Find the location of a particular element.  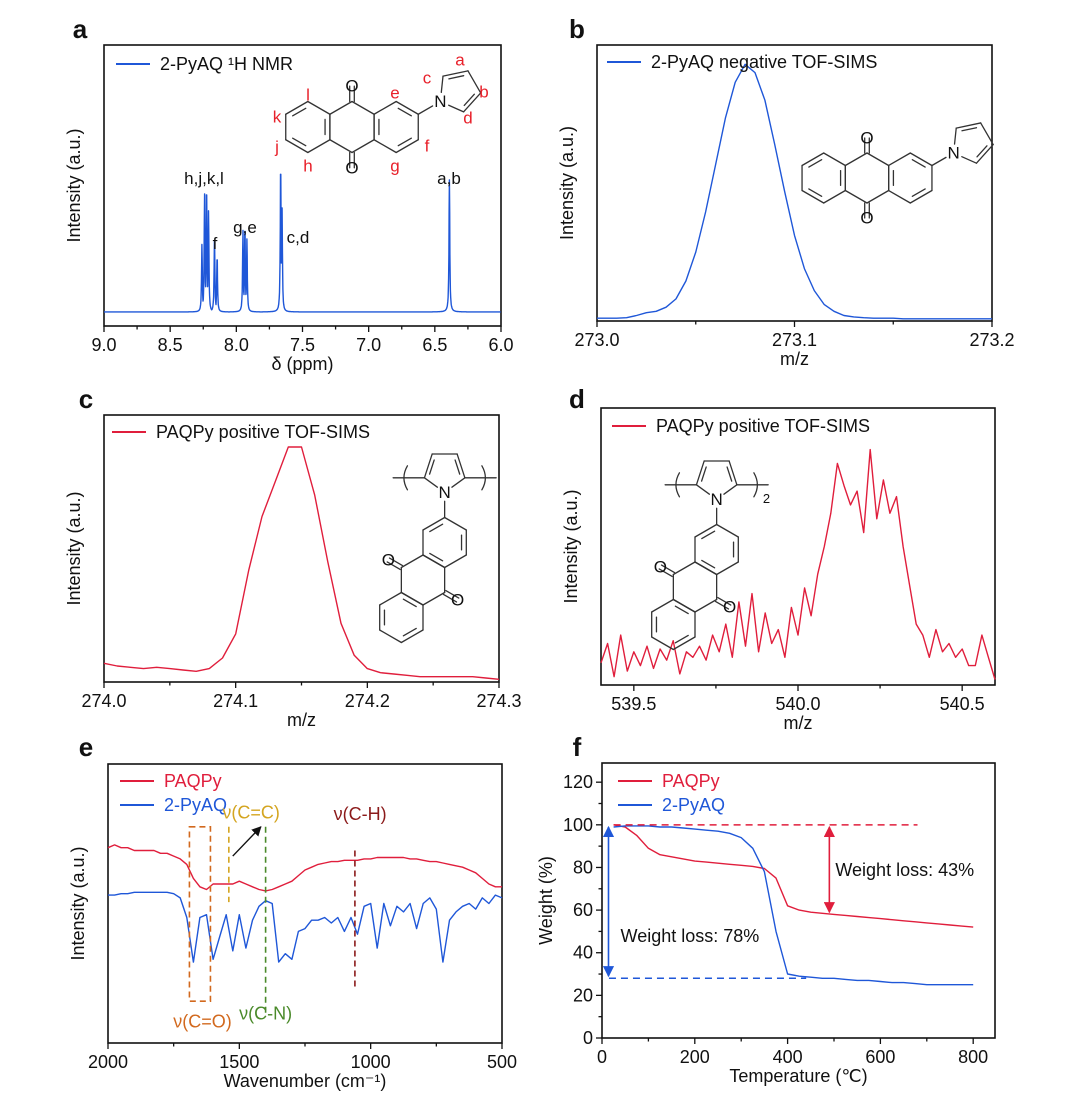

series-line-2-pyaq-h-nmr is located at coordinates (302, 243).